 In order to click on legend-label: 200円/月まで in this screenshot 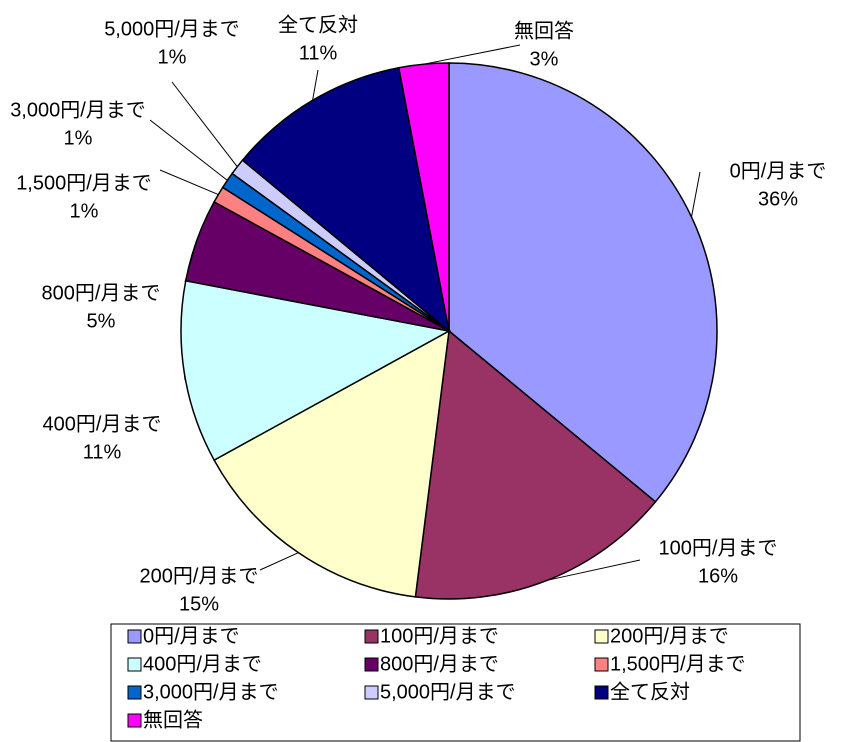, I will do `click(669, 636)`.